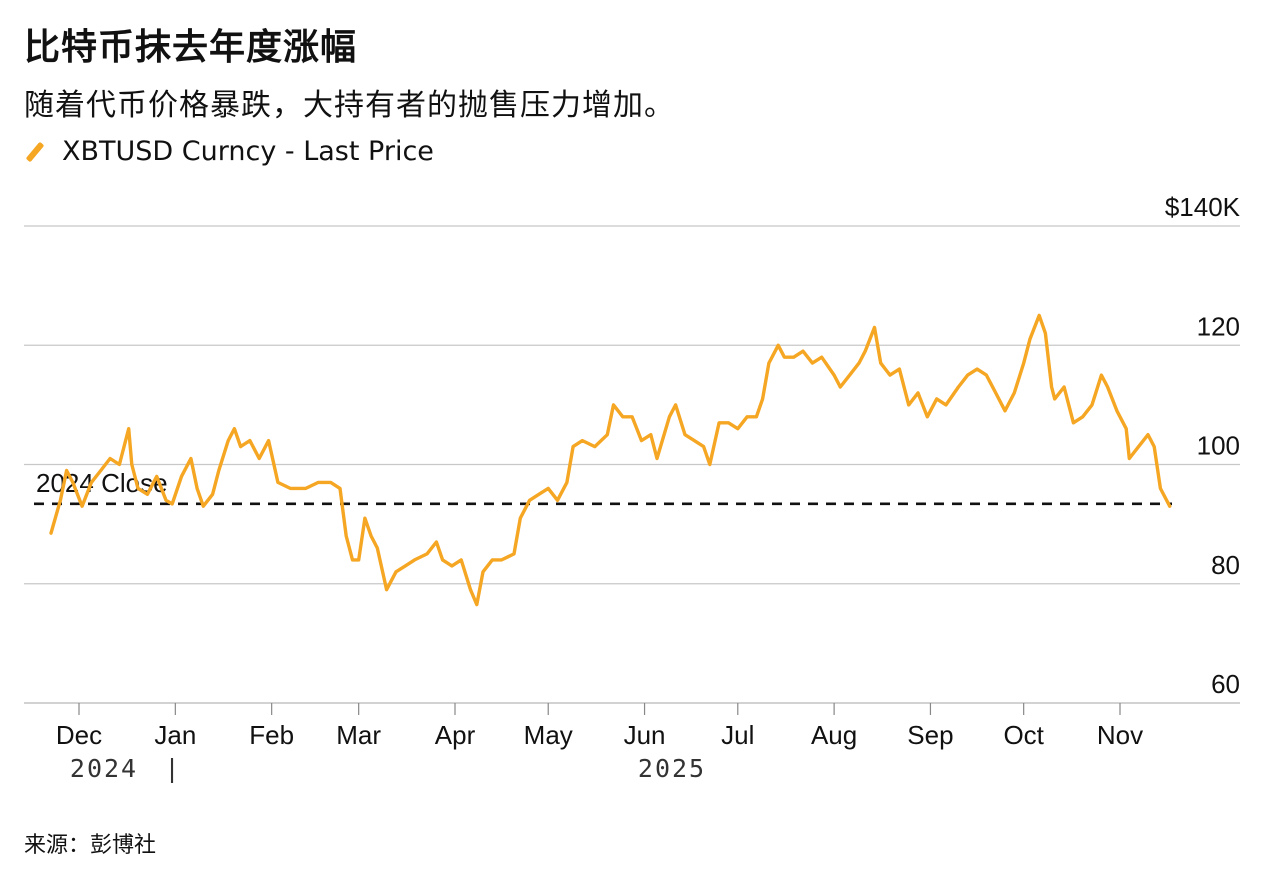  What do you see at coordinates (248, 151) in the screenshot?
I see `legend-label: XBTUSD Curncy - Last Price` at bounding box center [248, 151].